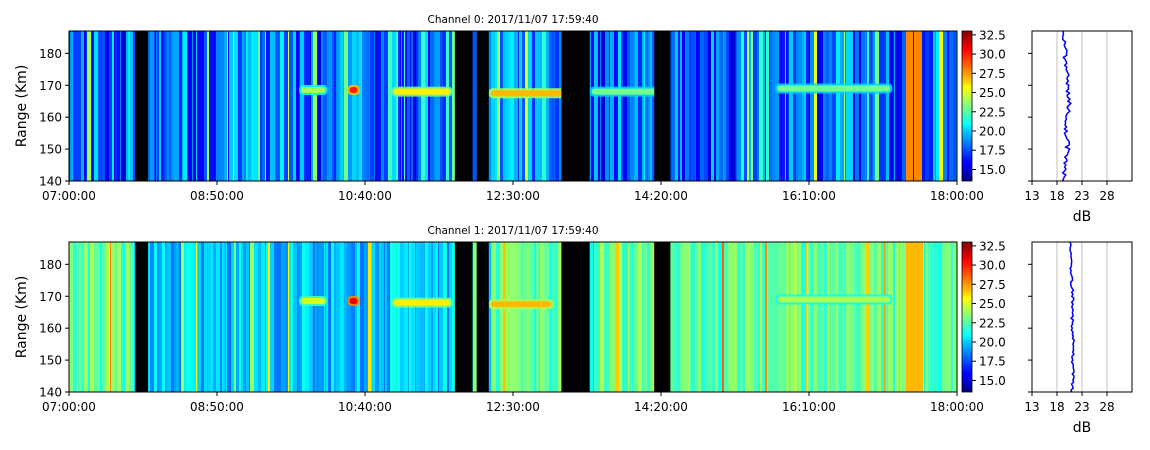  What do you see at coordinates (50, 297) in the screenshot?
I see `y-tick-label: 170` at bounding box center [50, 297].